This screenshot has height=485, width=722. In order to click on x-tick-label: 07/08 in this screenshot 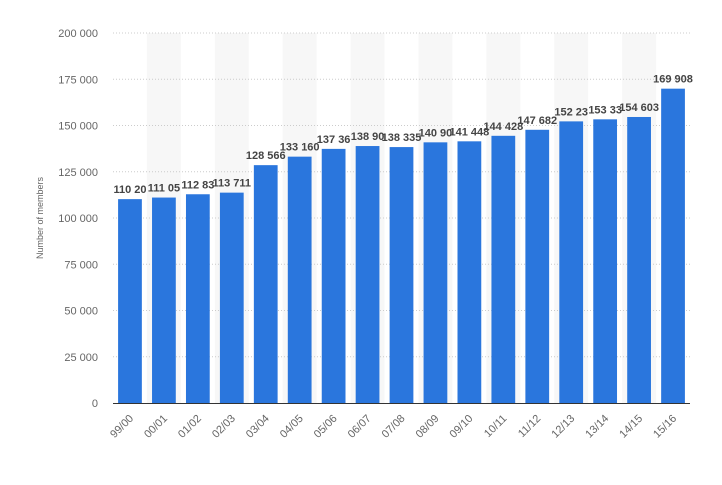, I will do `click(394, 427)`.